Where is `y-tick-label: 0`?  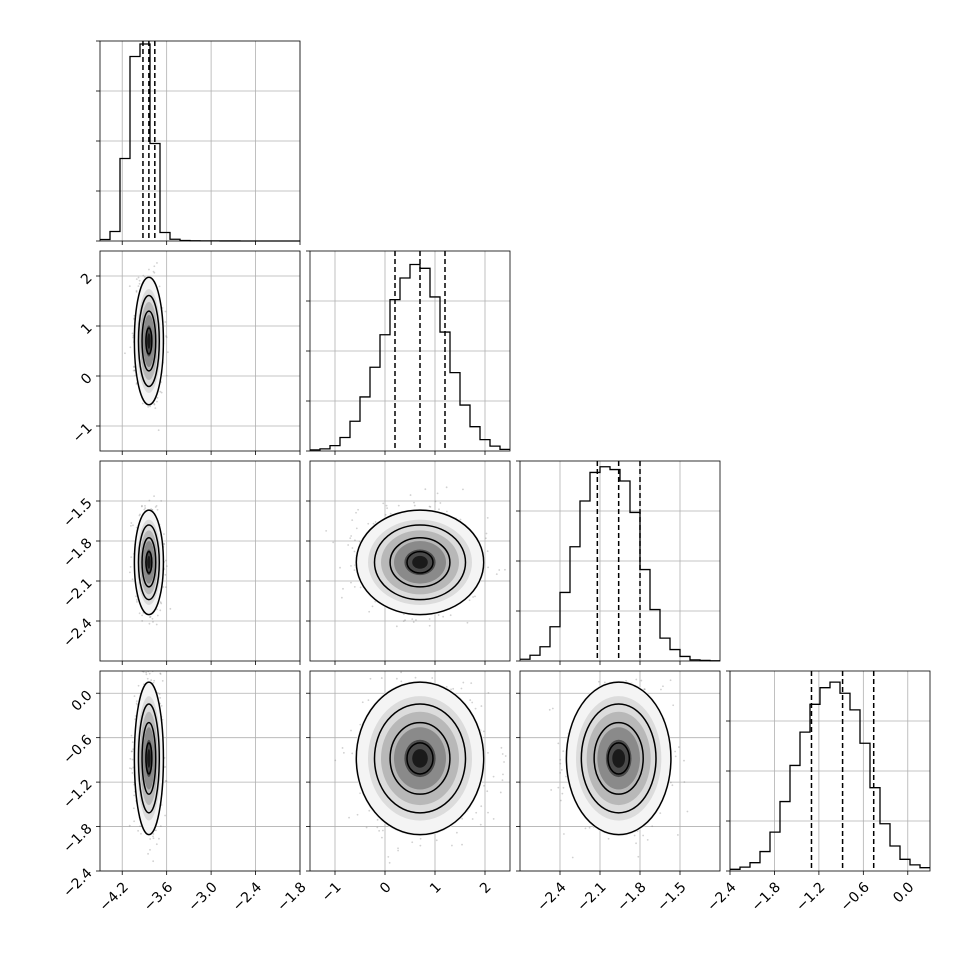 y-tick-label: 0 is located at coordinates (87, 379).